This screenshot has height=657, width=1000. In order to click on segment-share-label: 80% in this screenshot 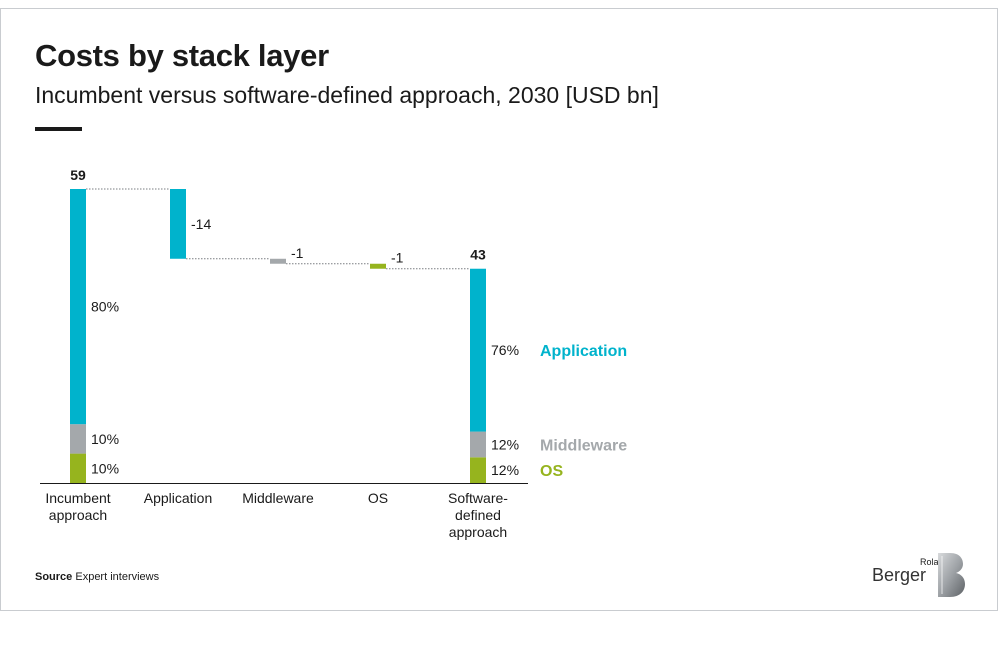, I will do `click(105, 307)`.